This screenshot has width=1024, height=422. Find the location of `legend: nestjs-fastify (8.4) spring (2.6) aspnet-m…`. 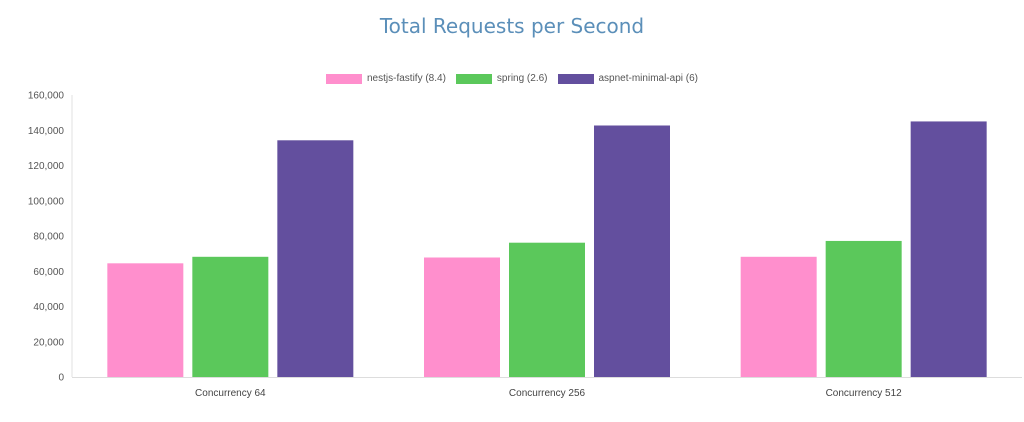

legend: nestjs-fastify (8.4) spring (2.6) aspnet-m… is located at coordinates (512, 78).